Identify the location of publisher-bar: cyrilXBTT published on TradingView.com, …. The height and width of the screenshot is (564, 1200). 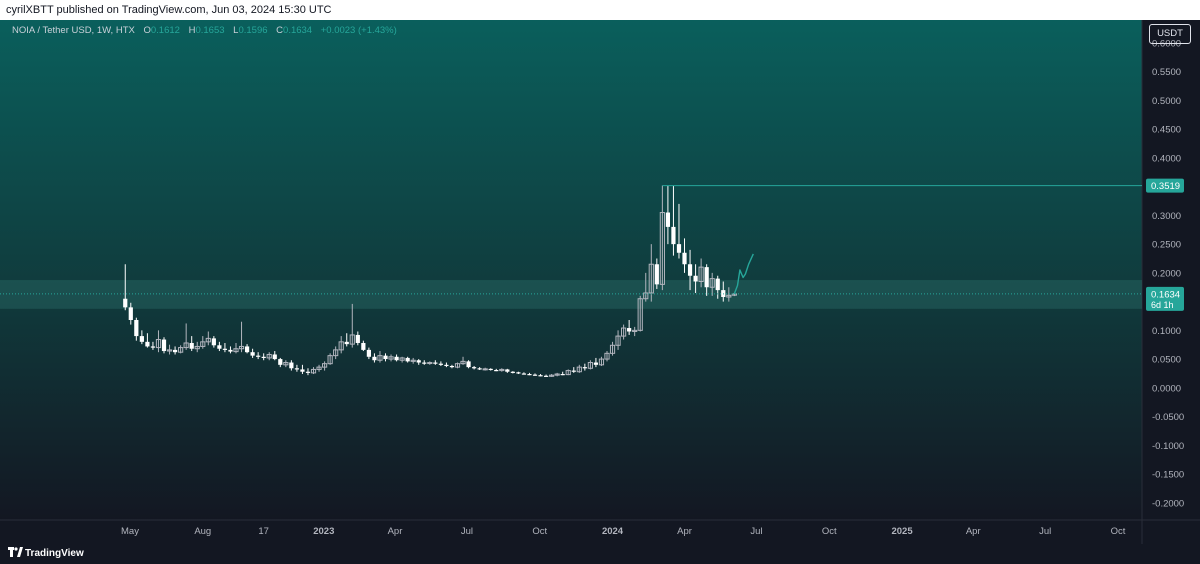
(600, 10).